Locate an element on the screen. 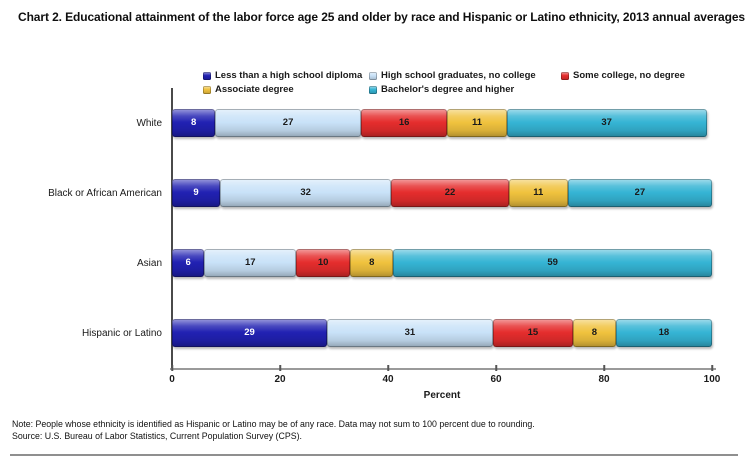  y-axis-line is located at coordinates (172, 229).